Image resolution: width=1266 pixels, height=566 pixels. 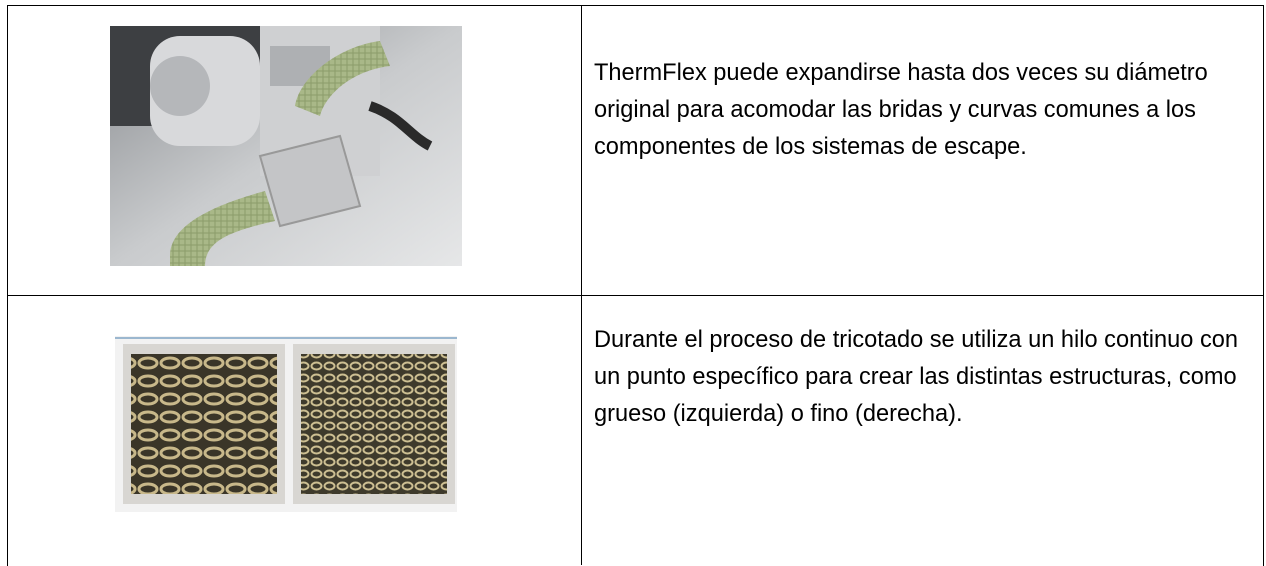 I want to click on column-divider, so click(x=581, y=285).